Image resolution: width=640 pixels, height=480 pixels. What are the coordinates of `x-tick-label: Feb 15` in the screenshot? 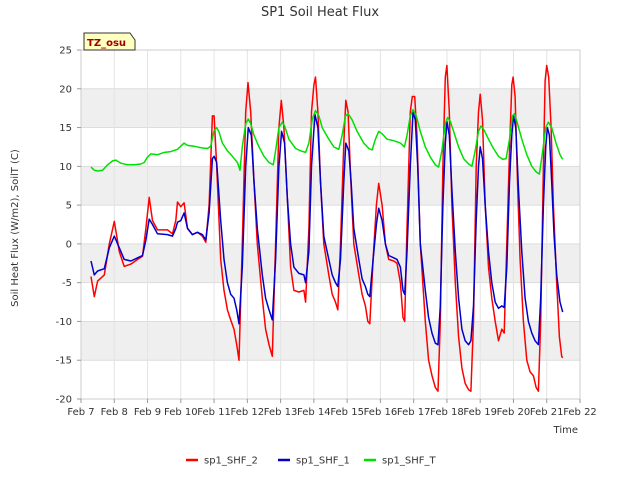 It's located at (347, 412).